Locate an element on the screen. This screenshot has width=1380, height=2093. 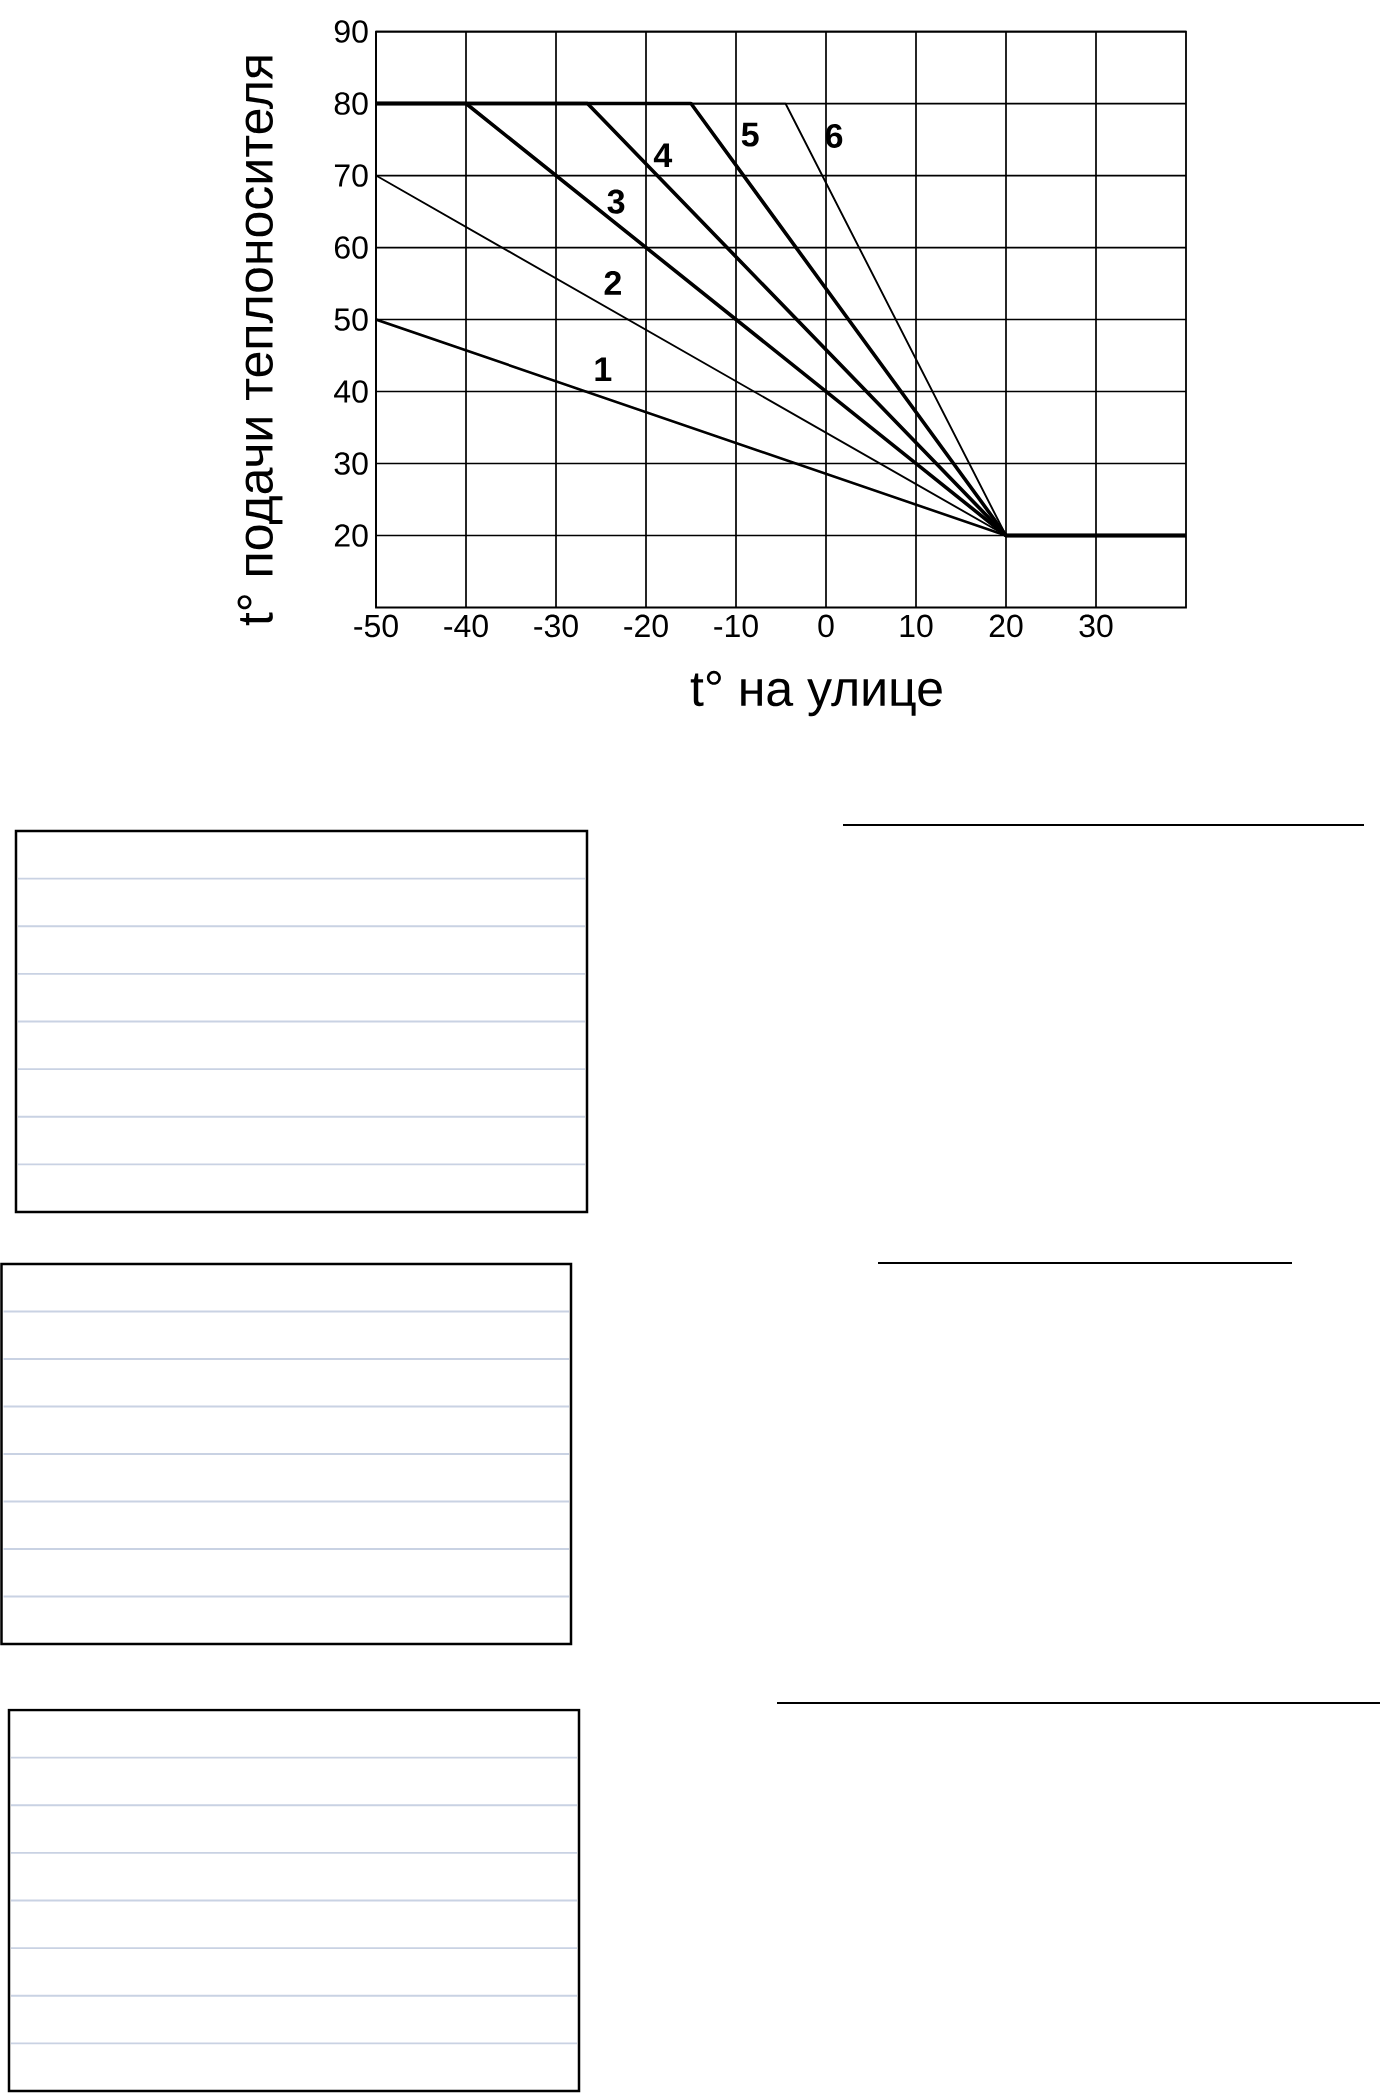
y-axis-title: t° подачи теплоносителя is located at coordinates (260, 341).